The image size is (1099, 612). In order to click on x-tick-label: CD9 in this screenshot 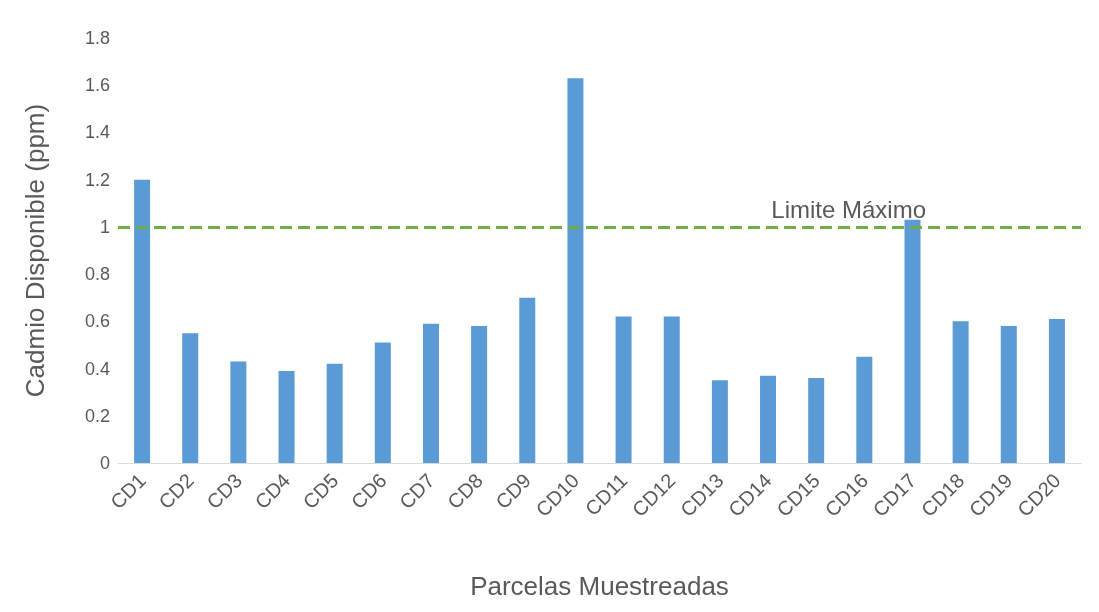, I will do `click(513, 491)`.